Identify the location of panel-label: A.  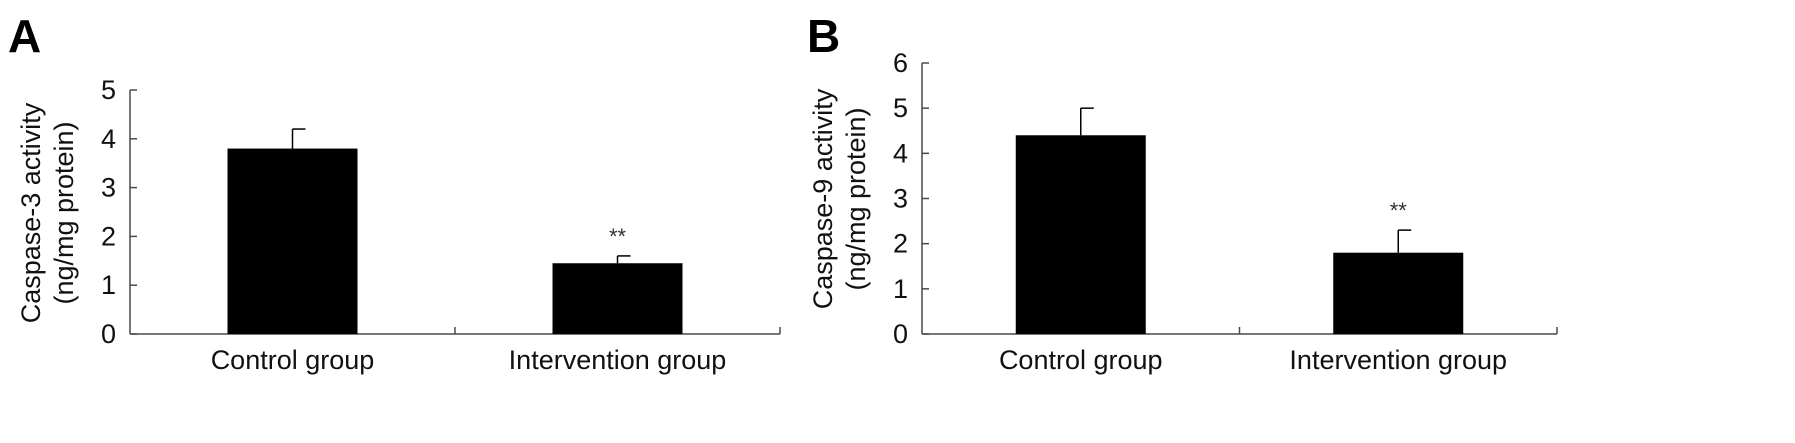
(24, 36).